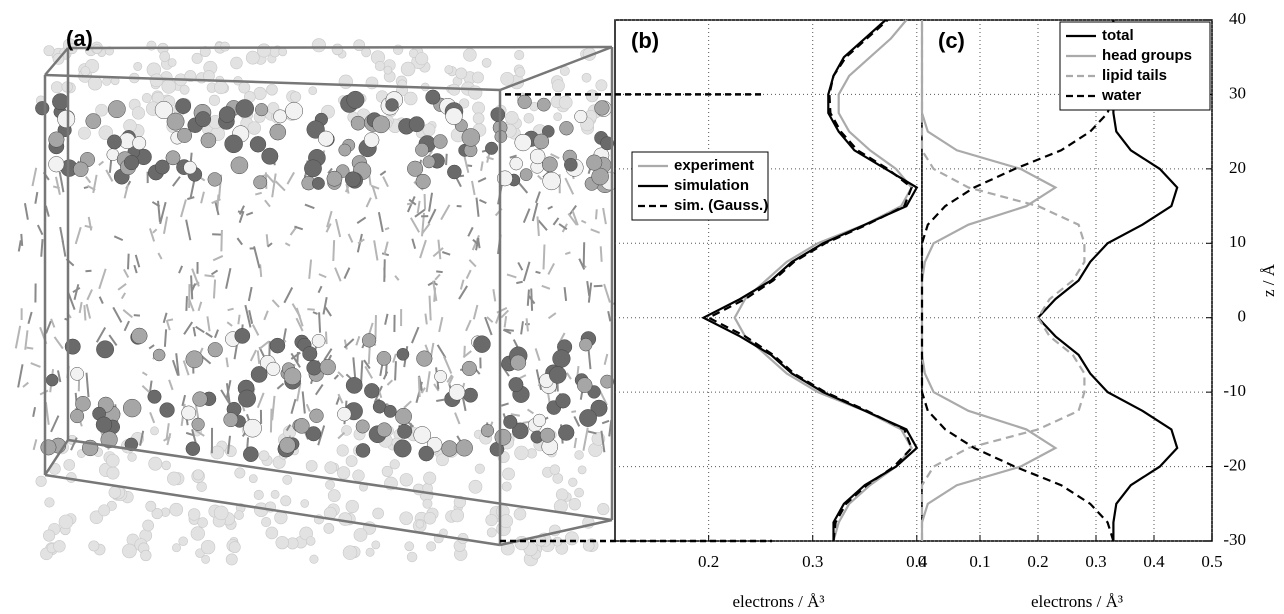 The width and height of the screenshot is (1284, 614). Describe the element at coordinates (708, 561) in the screenshot. I see `x-tick-label: 0.2` at that location.